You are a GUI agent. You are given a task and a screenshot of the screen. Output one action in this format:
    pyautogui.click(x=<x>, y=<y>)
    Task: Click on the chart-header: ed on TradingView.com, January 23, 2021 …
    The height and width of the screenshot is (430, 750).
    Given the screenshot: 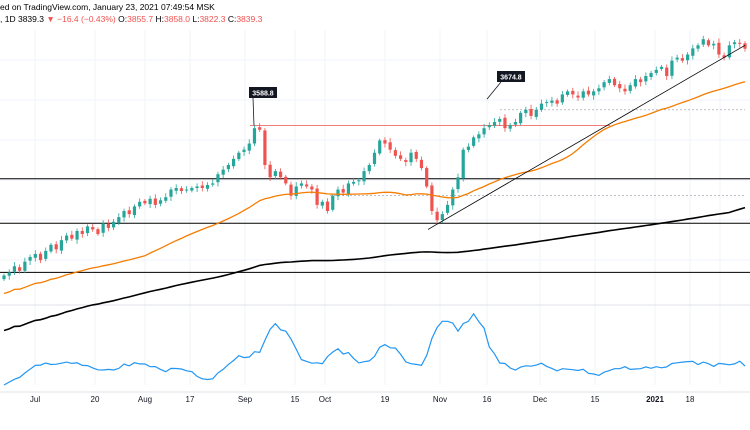 What is the action you would take?
    pyautogui.click(x=107, y=7)
    